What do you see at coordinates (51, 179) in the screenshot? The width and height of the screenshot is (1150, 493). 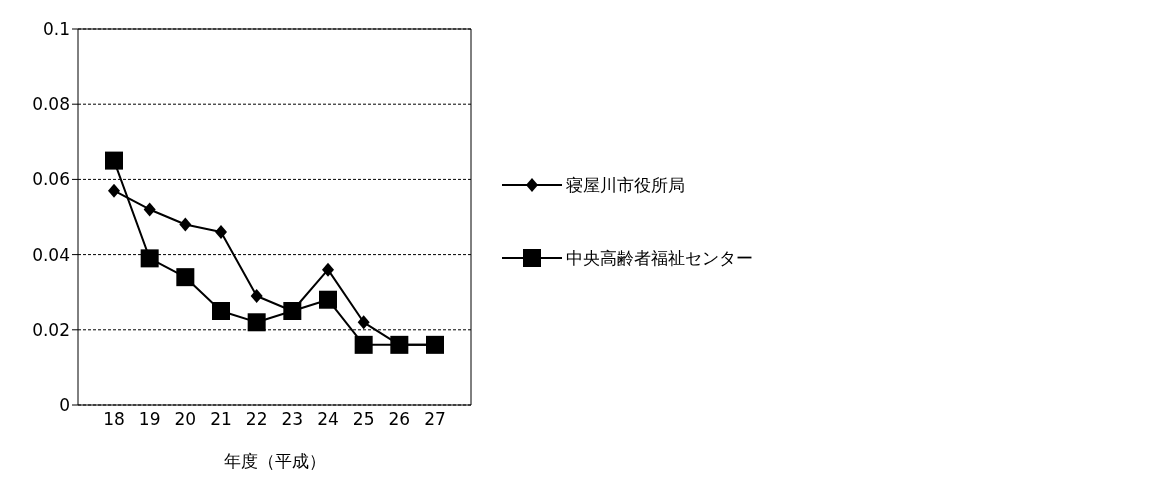 I see `y-tick-label: 0.06` at bounding box center [51, 179].